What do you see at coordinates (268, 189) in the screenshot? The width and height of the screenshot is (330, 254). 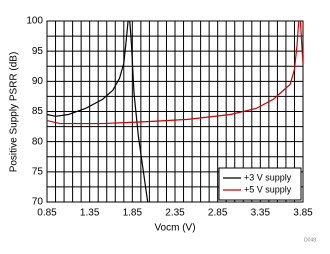 I see `legend-label: +5 V supply` at bounding box center [268, 189].